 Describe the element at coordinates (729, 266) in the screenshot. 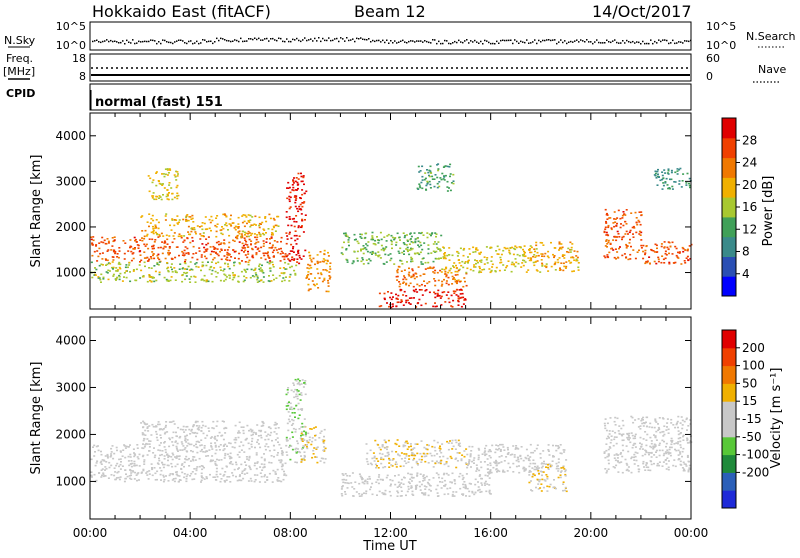

I see `power-colorbar-swatch` at that location.